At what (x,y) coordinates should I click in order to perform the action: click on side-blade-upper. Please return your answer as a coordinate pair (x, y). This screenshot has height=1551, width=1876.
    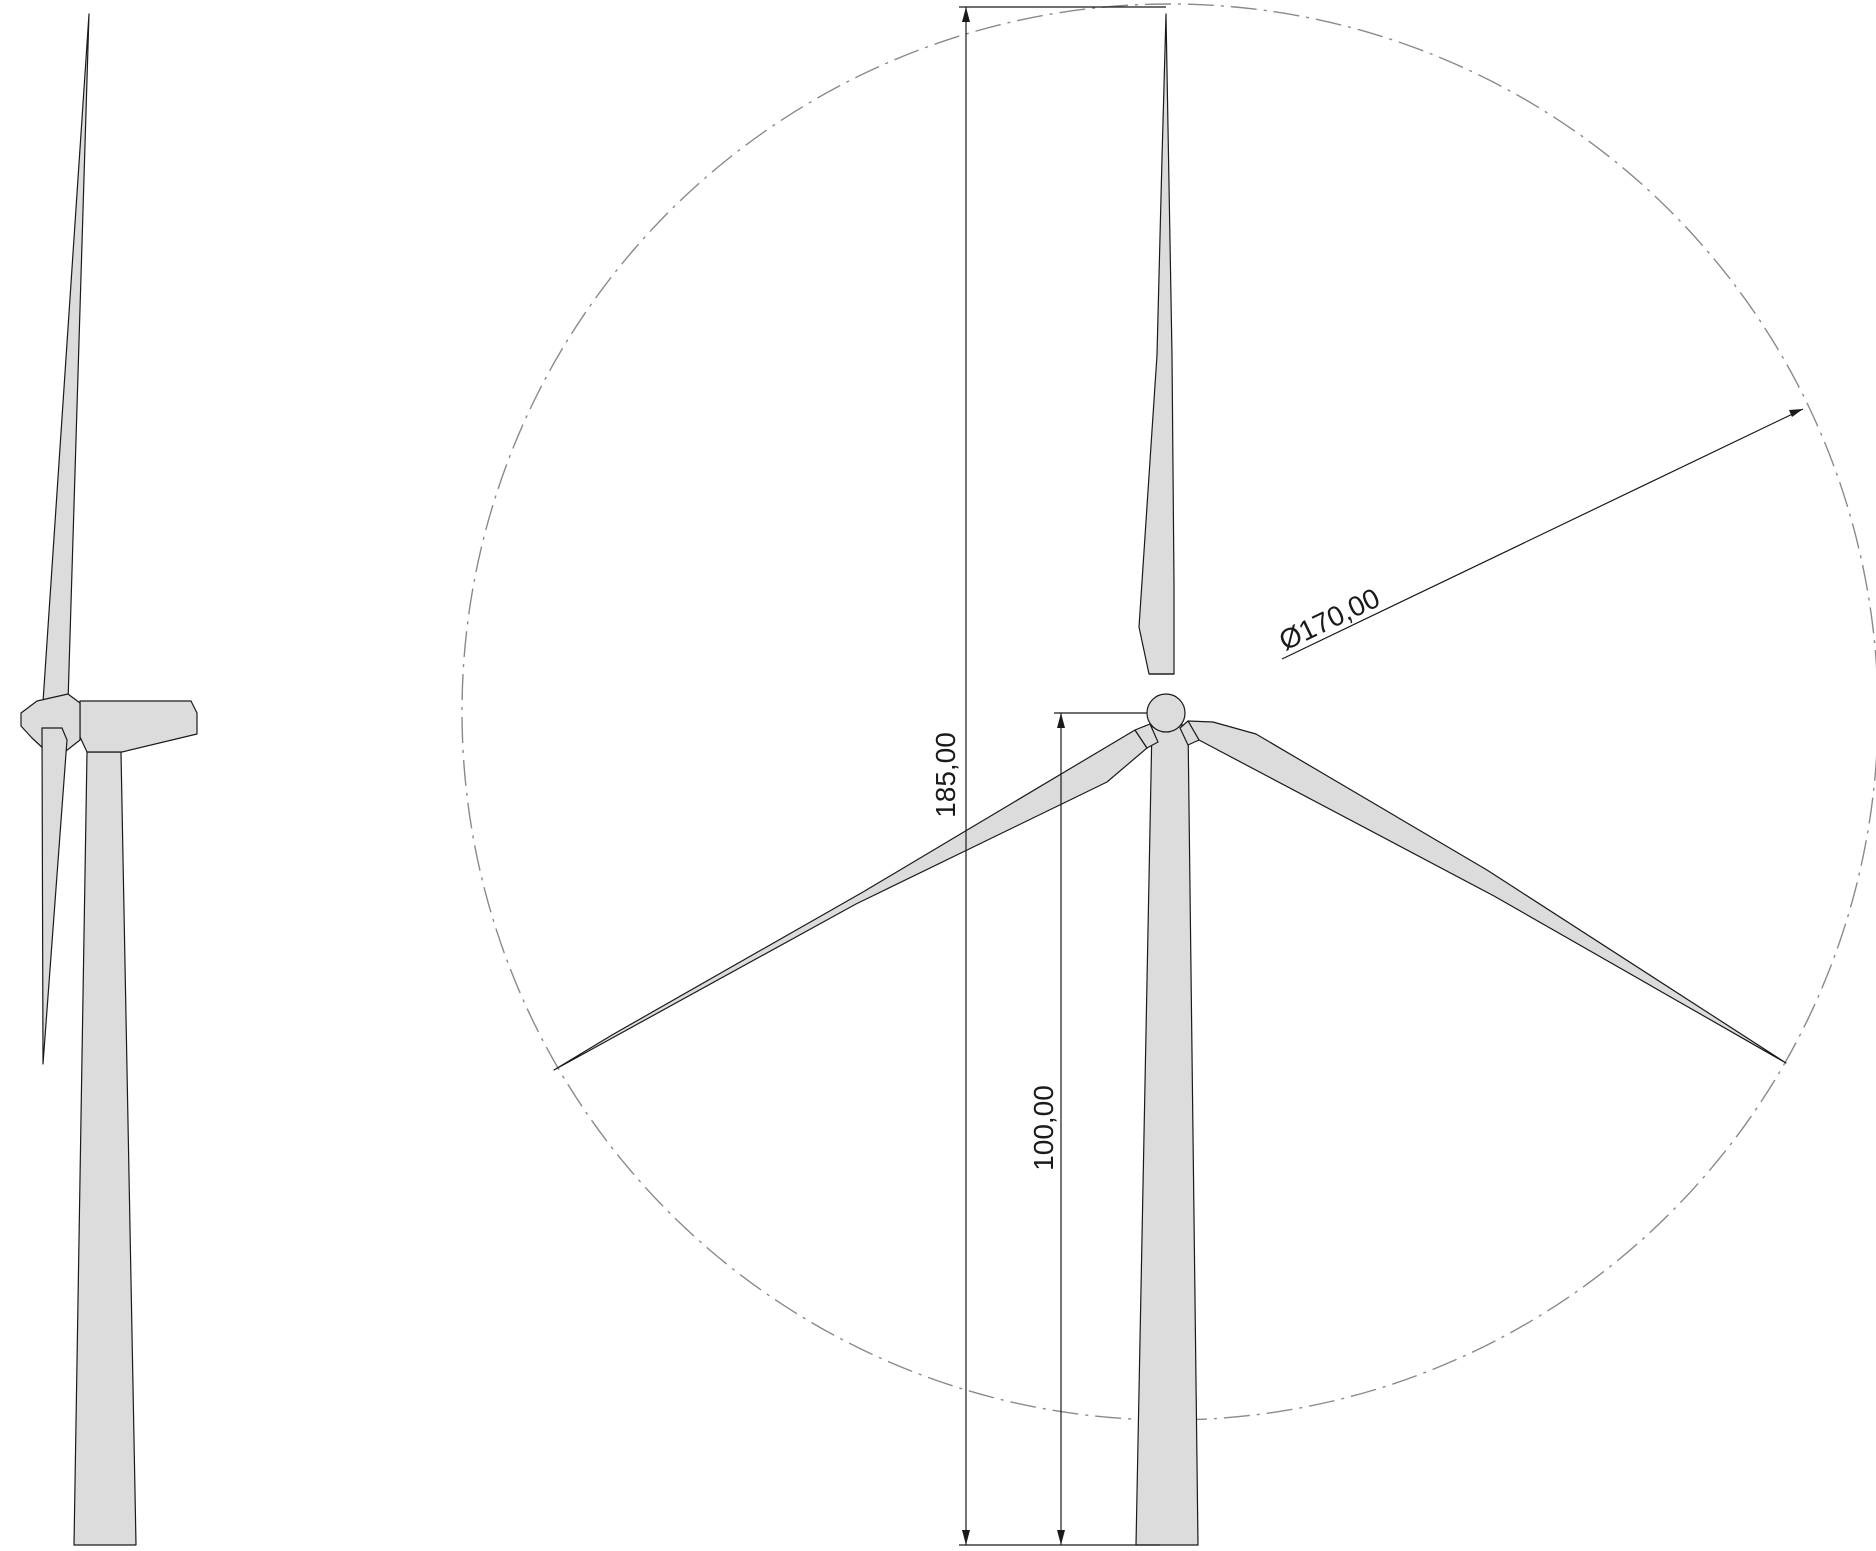
    Looking at the image, I should click on (66, 358).